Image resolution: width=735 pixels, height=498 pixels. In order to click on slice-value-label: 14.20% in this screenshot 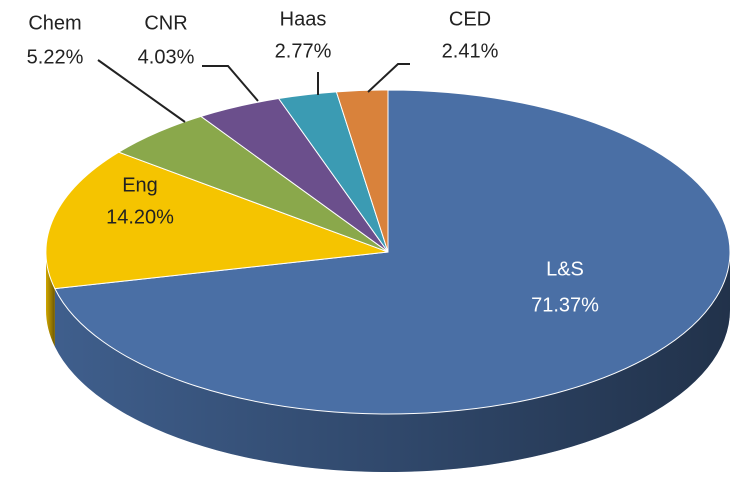, I will do `click(140, 217)`.